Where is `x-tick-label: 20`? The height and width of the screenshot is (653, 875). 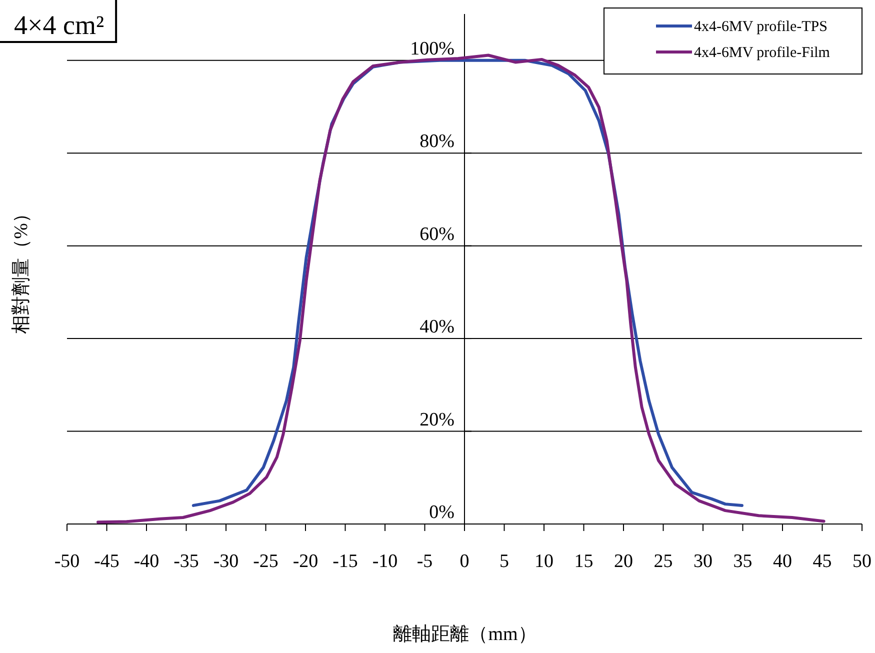
x-tick-label: 20 is located at coordinates (623, 561).